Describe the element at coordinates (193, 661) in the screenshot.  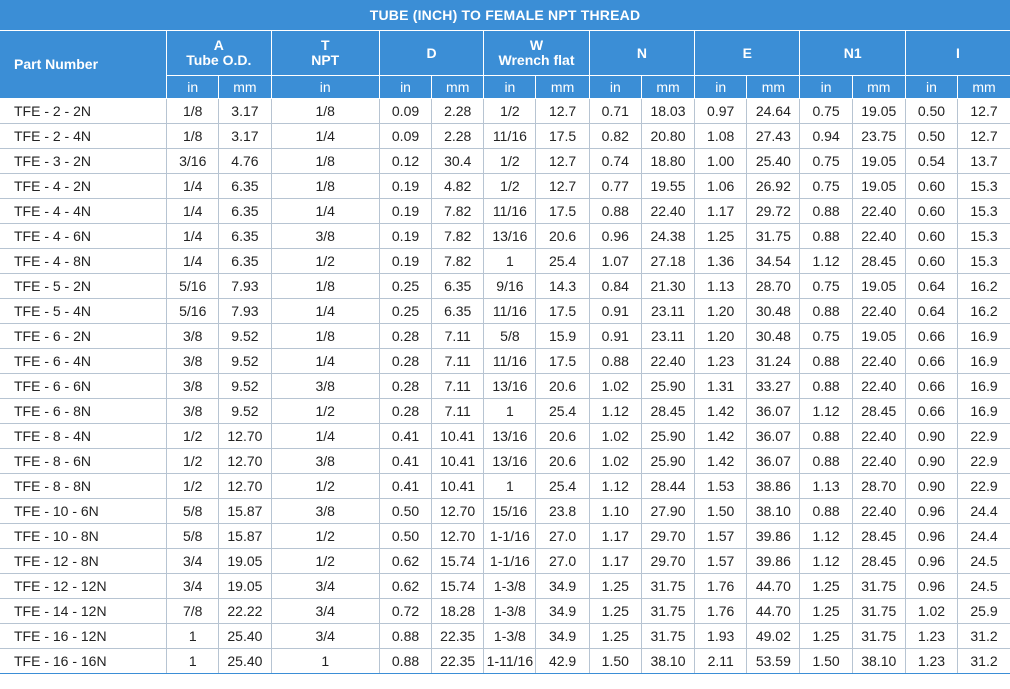
I see `tube-od-in-cell: 1` at that location.